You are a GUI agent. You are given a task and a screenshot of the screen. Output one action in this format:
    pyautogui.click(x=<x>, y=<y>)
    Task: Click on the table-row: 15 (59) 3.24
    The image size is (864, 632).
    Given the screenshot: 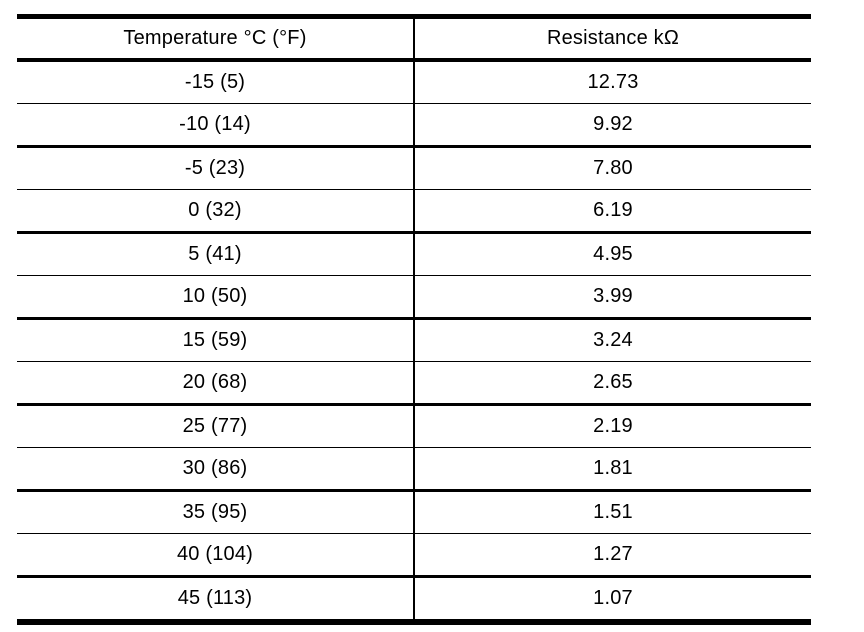 What is the action you would take?
    pyautogui.click(x=414, y=340)
    